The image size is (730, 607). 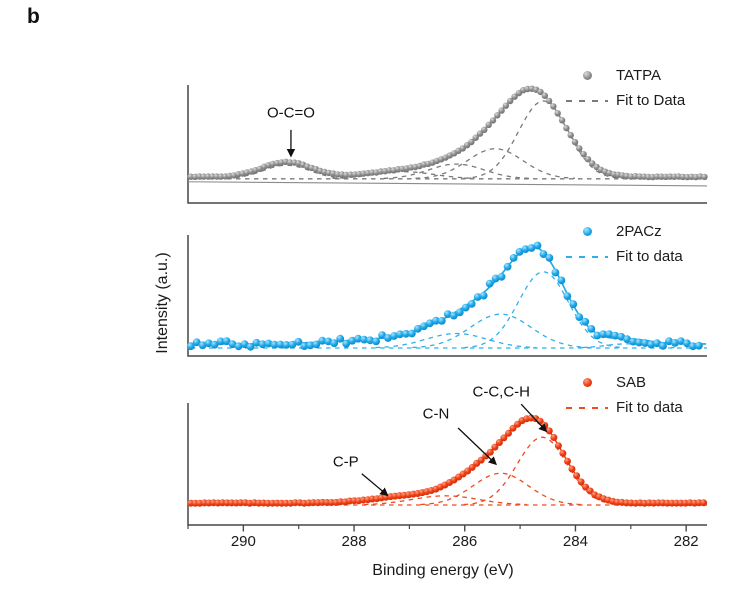 I want to click on 2pacz-legend: 2PACz Fit to data, so click(x=646, y=244).